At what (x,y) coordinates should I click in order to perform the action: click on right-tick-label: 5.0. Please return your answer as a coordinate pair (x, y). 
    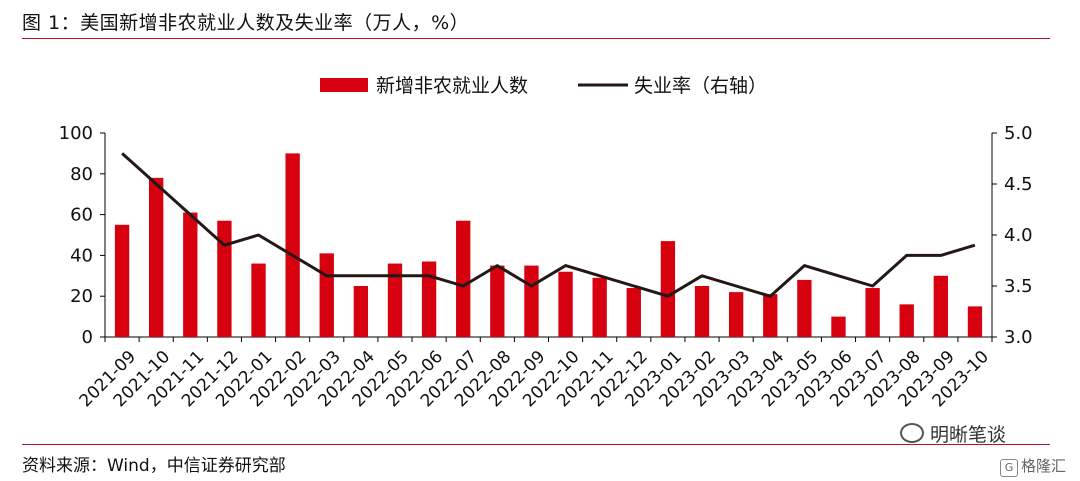
    Looking at the image, I should click on (1018, 133).